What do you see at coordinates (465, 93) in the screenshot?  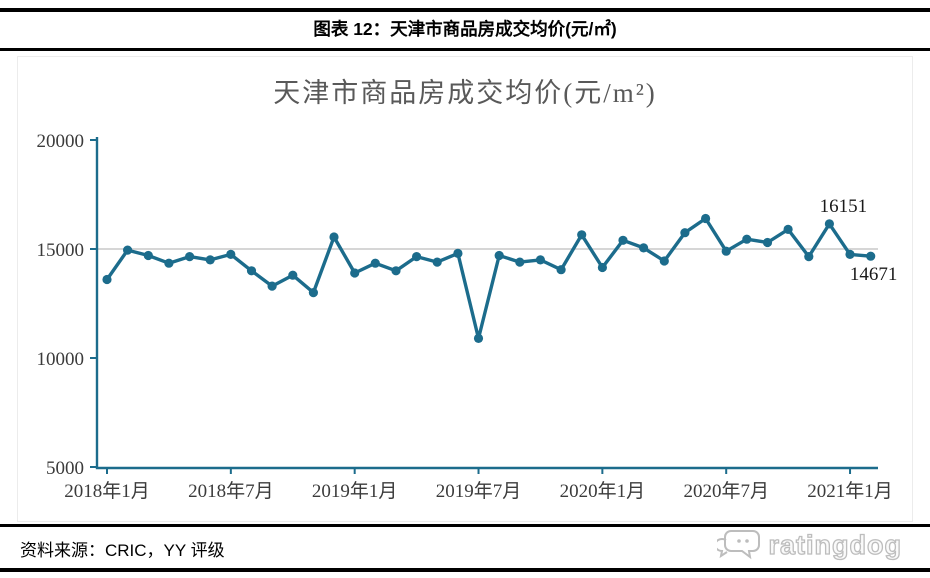 I see `chart-title: 天津市商品房成交均价(元/m²)` at bounding box center [465, 93].